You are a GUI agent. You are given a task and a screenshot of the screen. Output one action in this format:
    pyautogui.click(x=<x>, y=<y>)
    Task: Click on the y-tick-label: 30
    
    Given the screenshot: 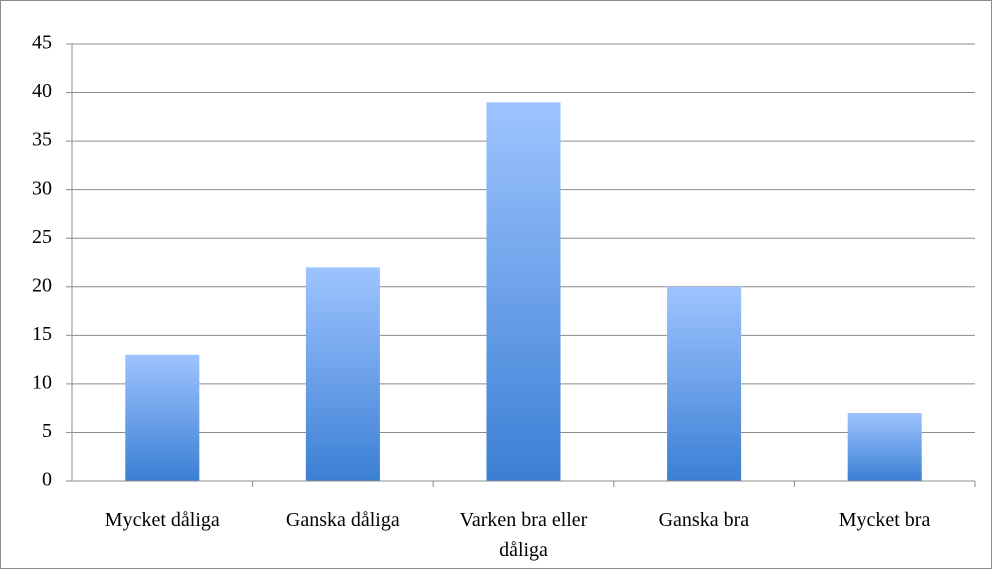 What is the action you would take?
    pyautogui.click(x=42, y=188)
    